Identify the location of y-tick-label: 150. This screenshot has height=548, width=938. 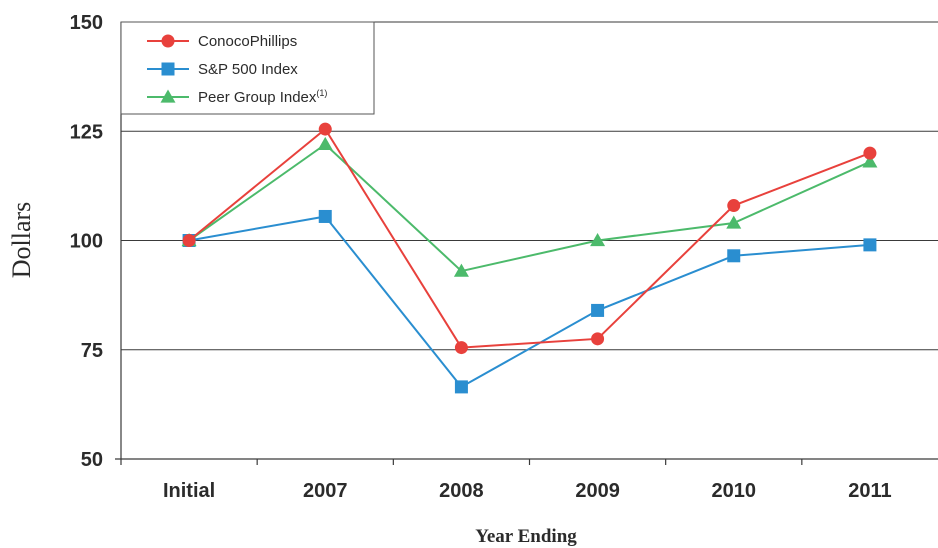
(86, 23).